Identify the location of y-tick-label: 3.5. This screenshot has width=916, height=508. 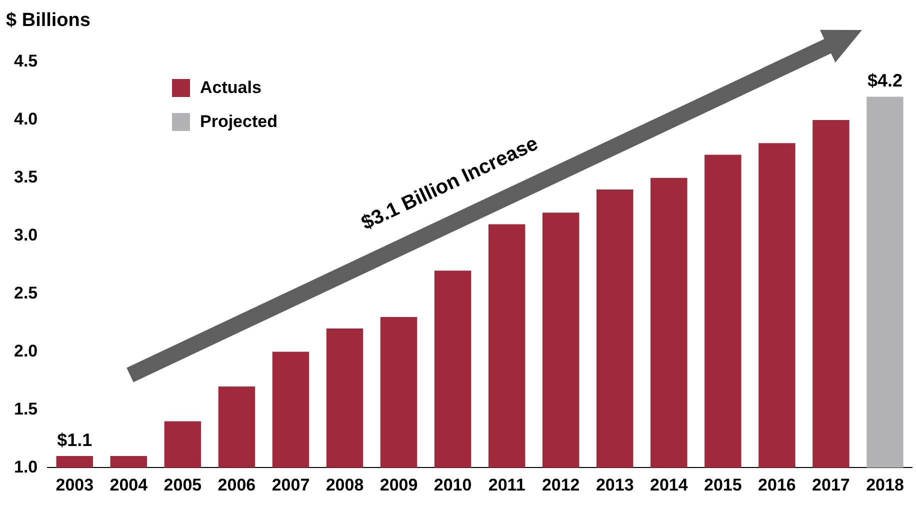
(26, 177).